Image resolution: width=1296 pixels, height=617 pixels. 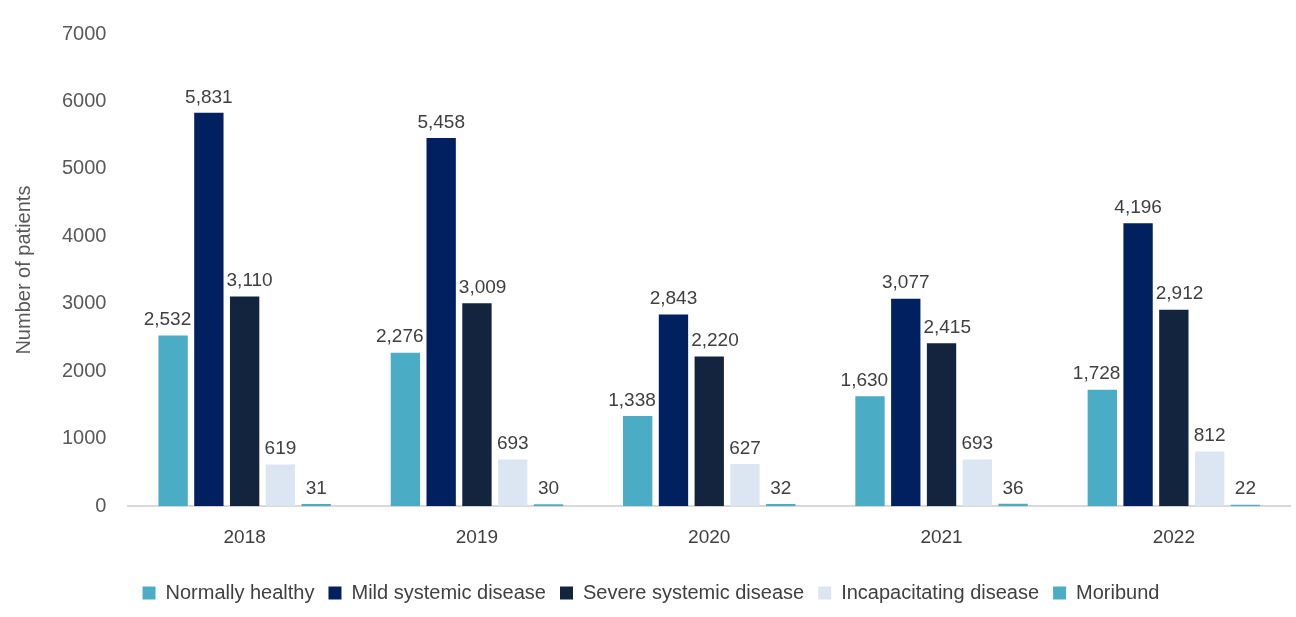 What do you see at coordinates (947, 327) in the screenshot?
I see `data-label: 2,415` at bounding box center [947, 327].